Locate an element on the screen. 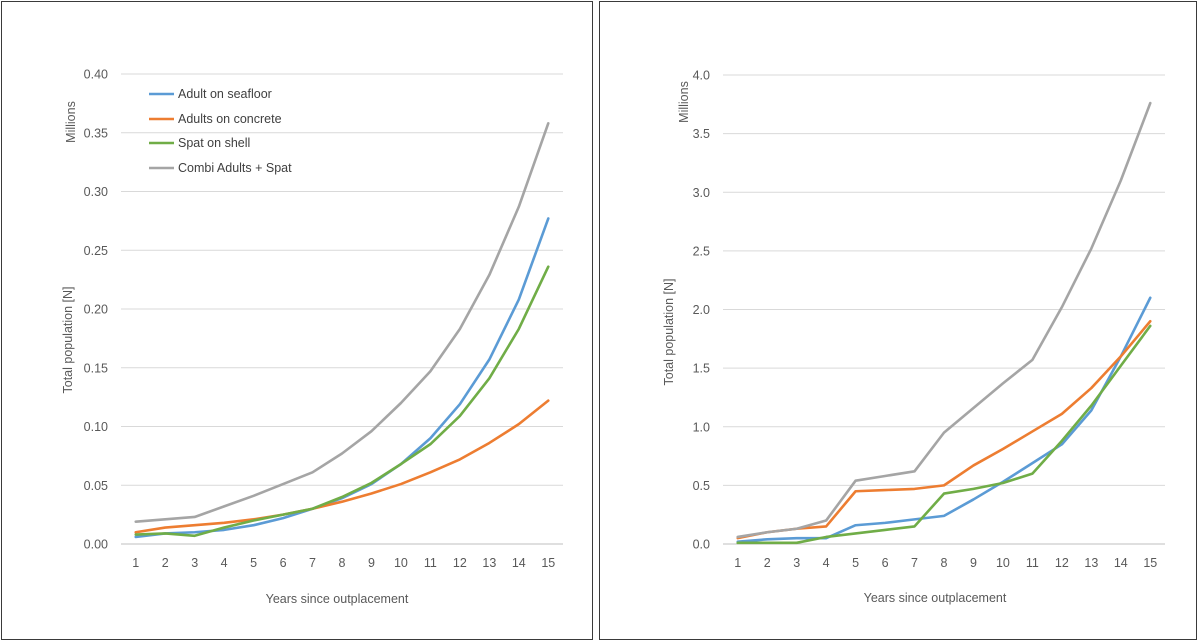 The width and height of the screenshot is (1200, 644). x-tick-label-right-5: 5 is located at coordinates (855, 563).